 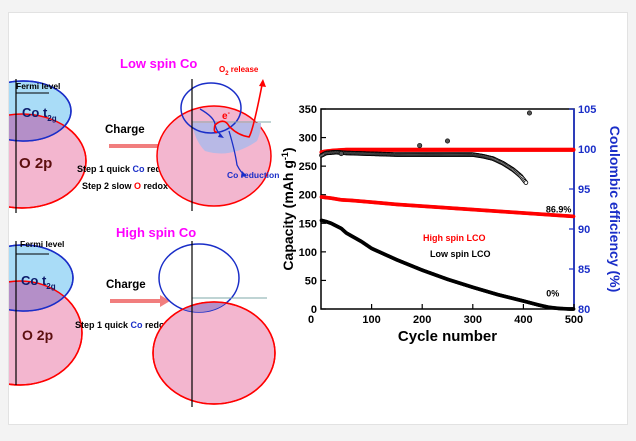 I want to click on legend-low-spin: Low spin LCO, so click(x=460, y=254).